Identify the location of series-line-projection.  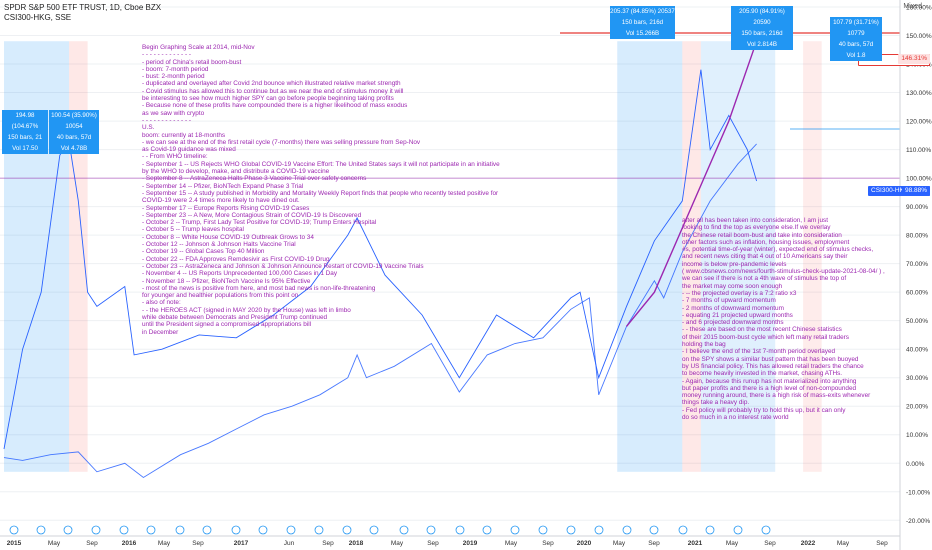
(691, 183).